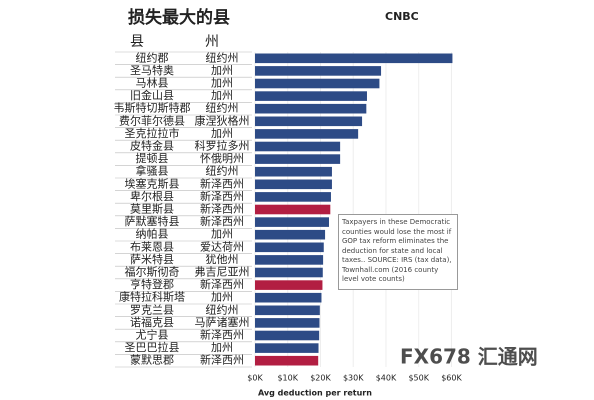 Image resolution: width=594 pixels, height=400 pixels. What do you see at coordinates (152, 360) in the screenshot?
I see `y-tick-label: 蒙默思郡` at bounding box center [152, 360].